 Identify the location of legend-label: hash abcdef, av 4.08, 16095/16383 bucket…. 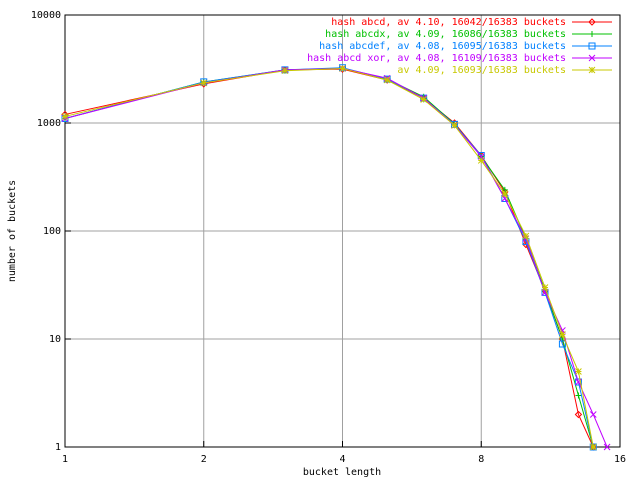
(442, 46).